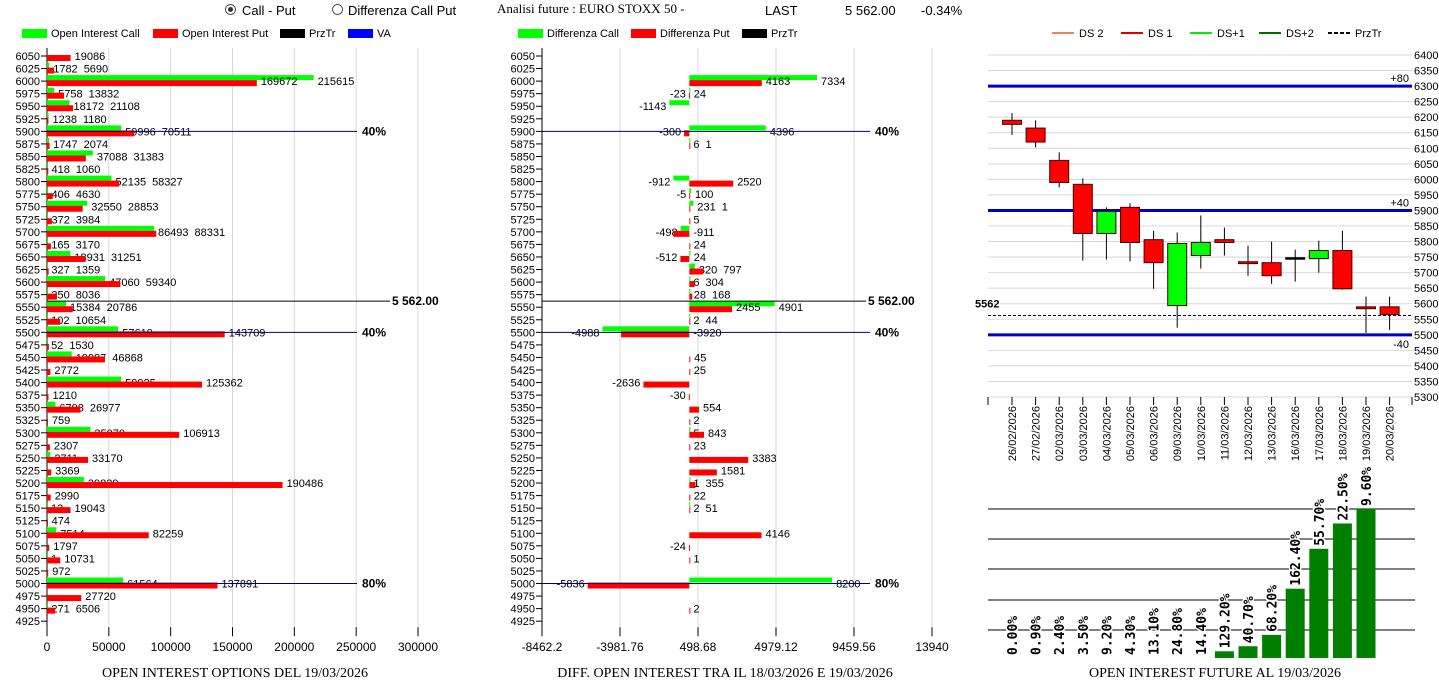  Describe the element at coordinates (870, 10) in the screenshot. I see `last-value: 5 562.00` at that location.